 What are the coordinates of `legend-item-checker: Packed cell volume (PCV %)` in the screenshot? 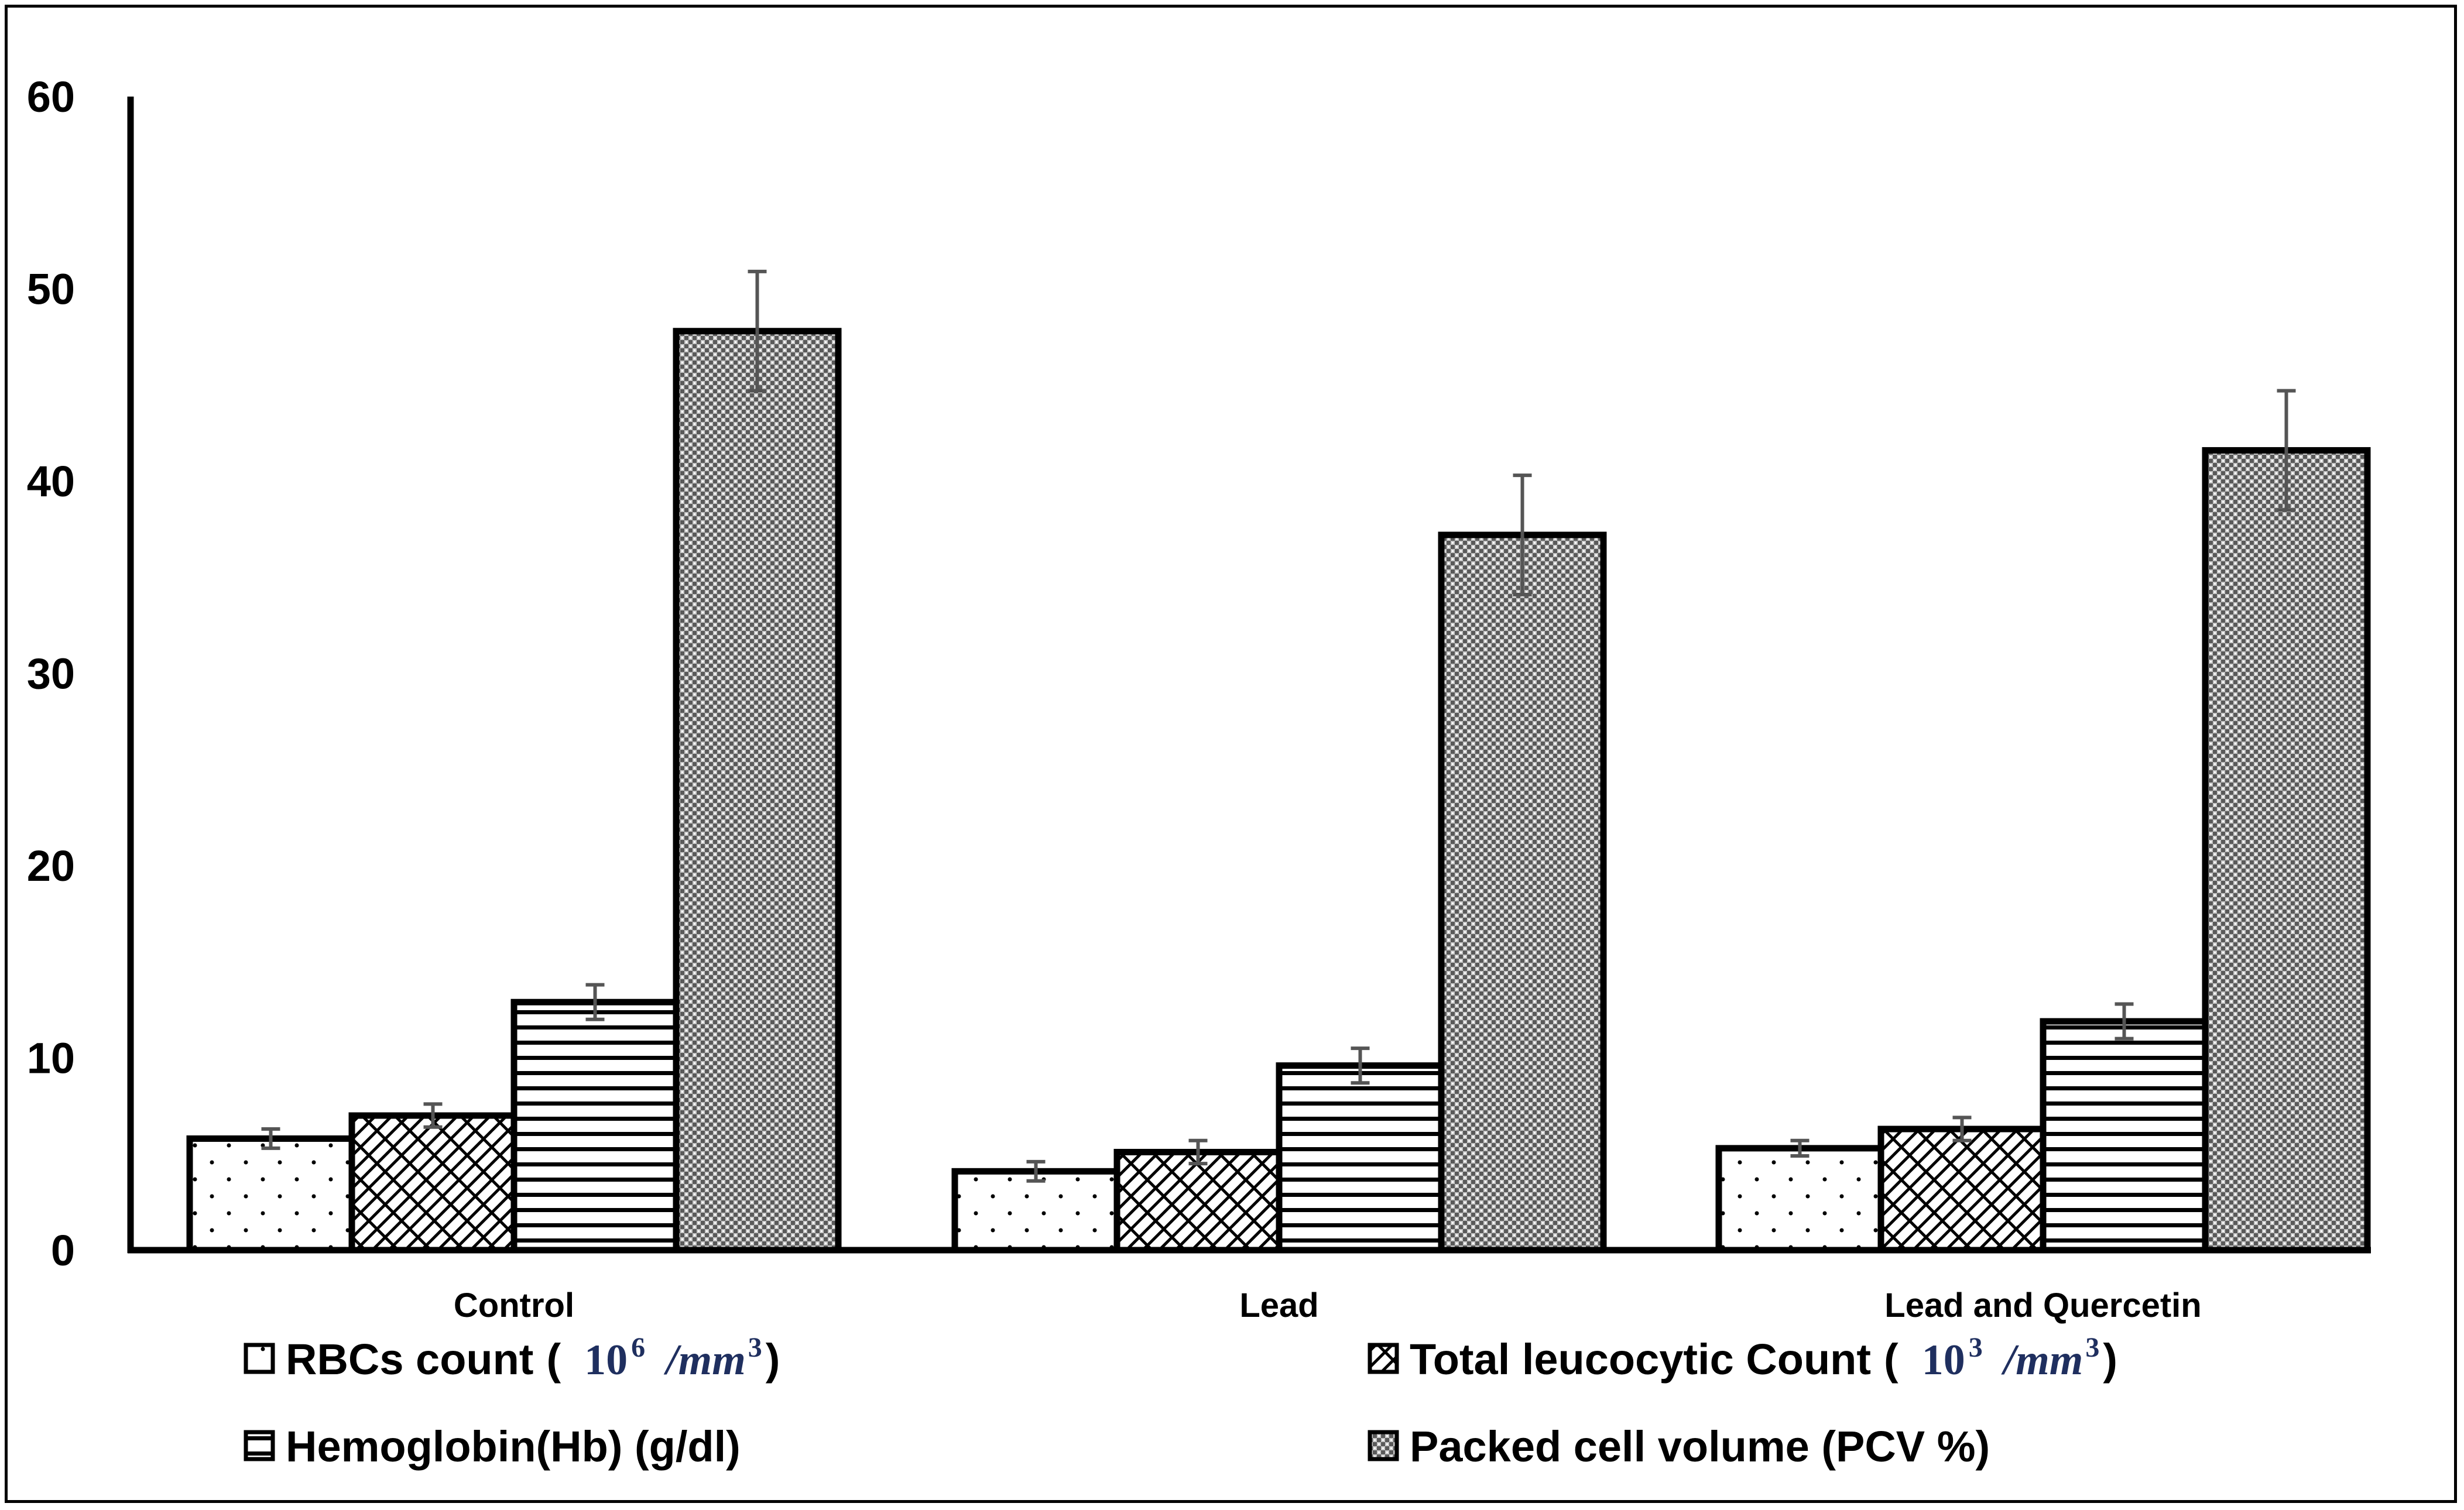 It's located at (1679, 1447).